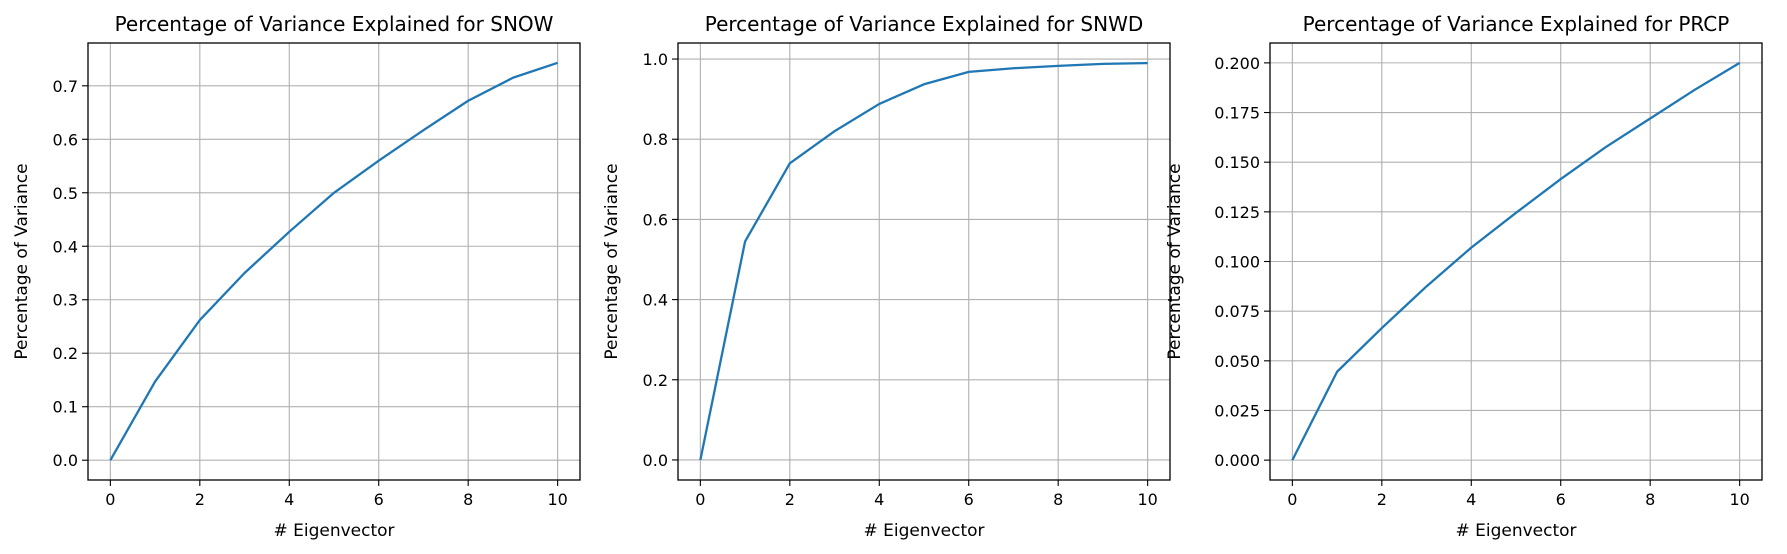  Describe the element at coordinates (1237, 212) in the screenshot. I see `y-tick-label: 0.125` at that location.